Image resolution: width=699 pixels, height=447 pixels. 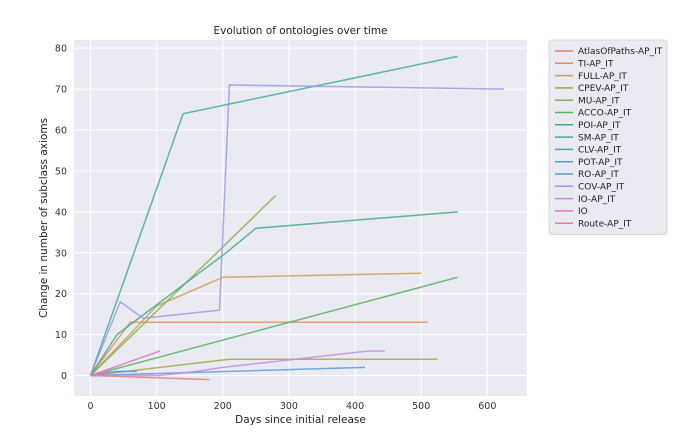 I want to click on y-tick-label: 20, so click(x=61, y=294).